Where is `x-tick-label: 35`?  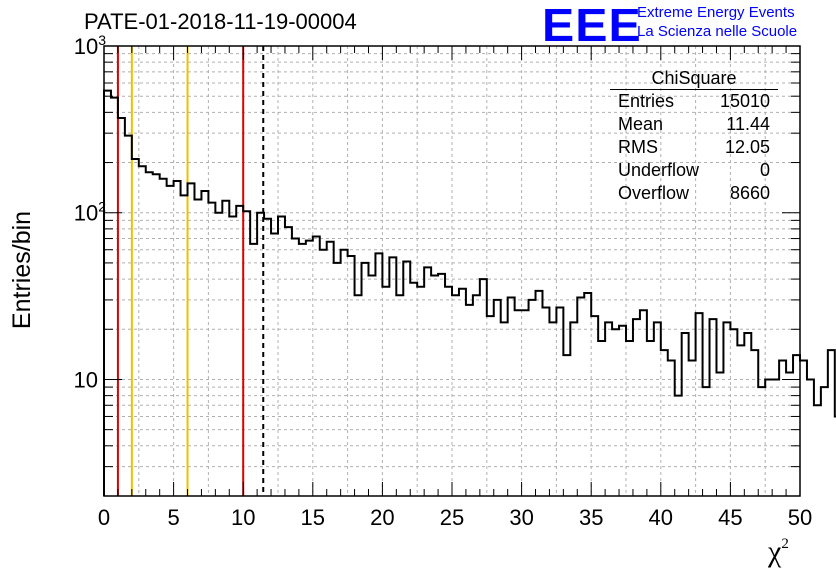
x-tick-label: 35 is located at coordinates (591, 517).